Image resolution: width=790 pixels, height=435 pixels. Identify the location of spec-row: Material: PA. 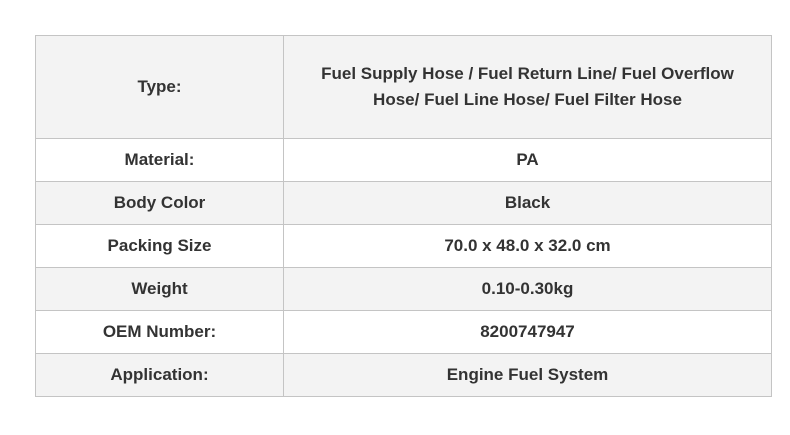
(403, 160).